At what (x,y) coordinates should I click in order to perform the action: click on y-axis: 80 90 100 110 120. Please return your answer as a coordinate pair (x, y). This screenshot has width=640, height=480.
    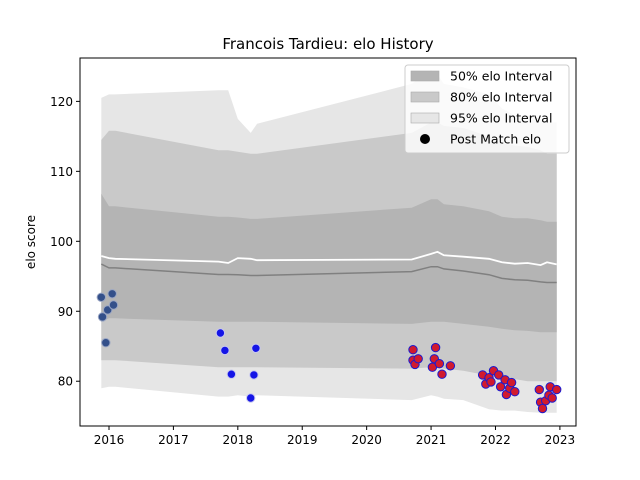
    Looking at the image, I should click on (65, 242).